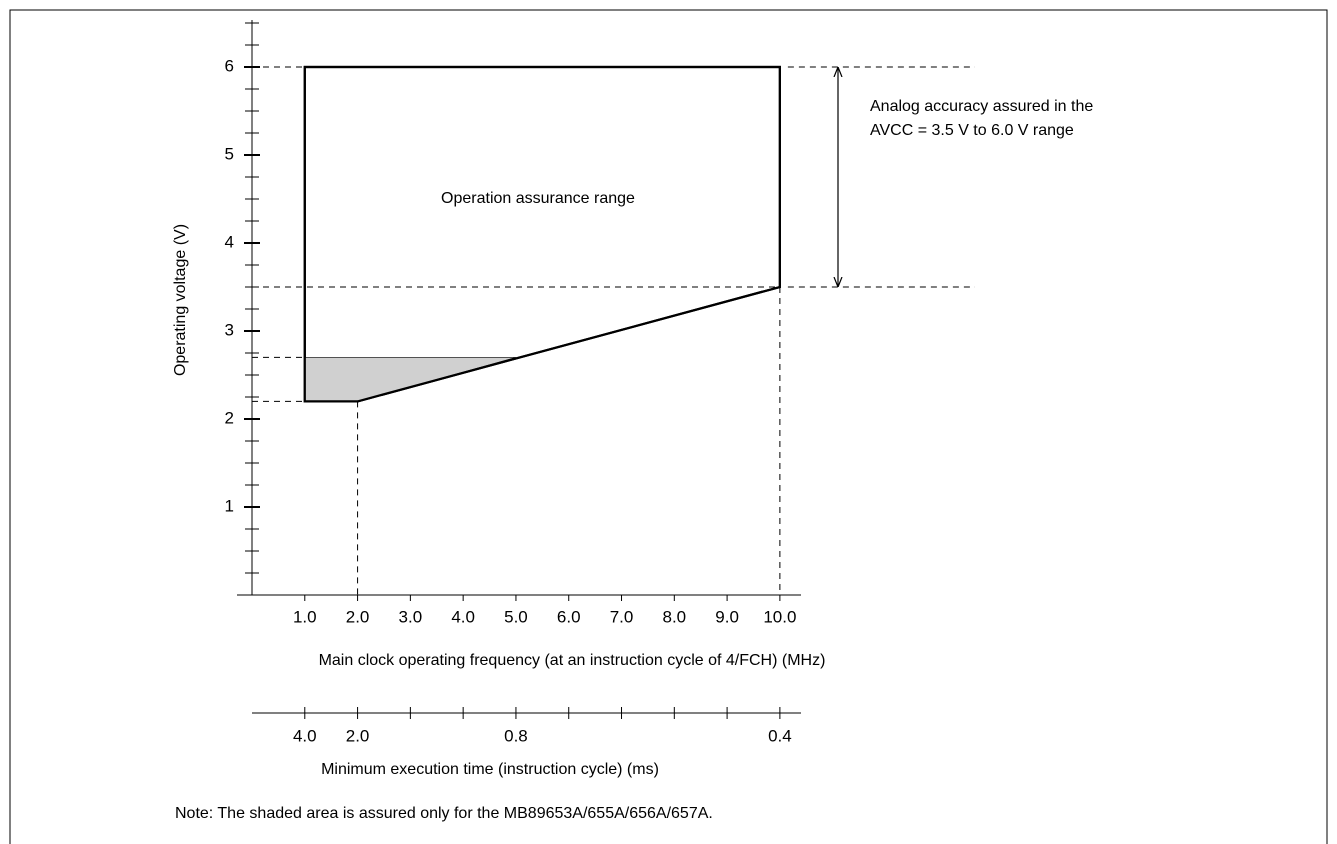 Image resolution: width=1337 pixels, height=844 pixels. I want to click on y-tick-label: 2, so click(229, 417).